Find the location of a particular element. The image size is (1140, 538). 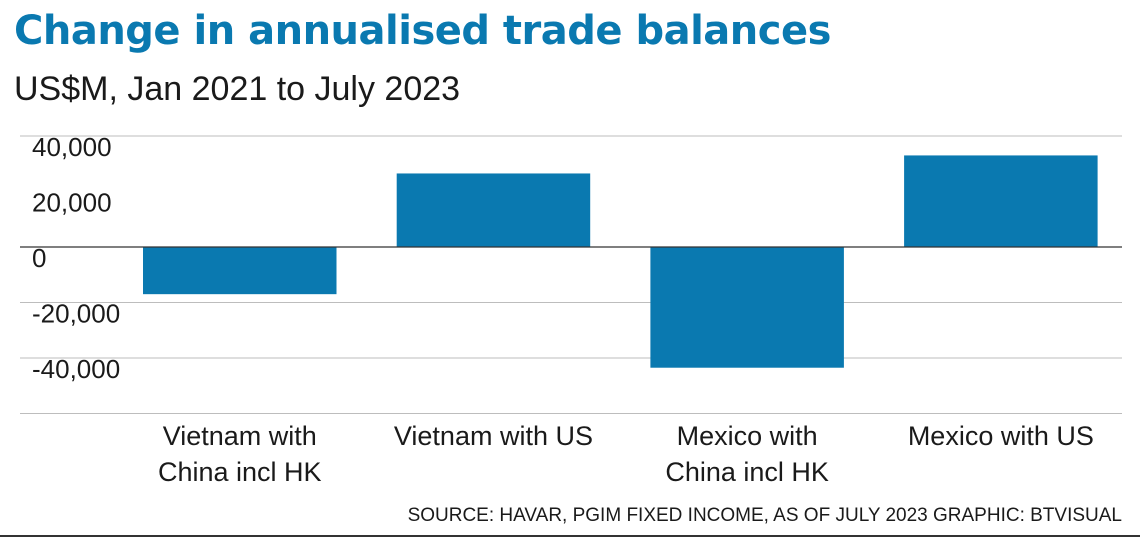

bottom-rule is located at coordinates (570, 536).